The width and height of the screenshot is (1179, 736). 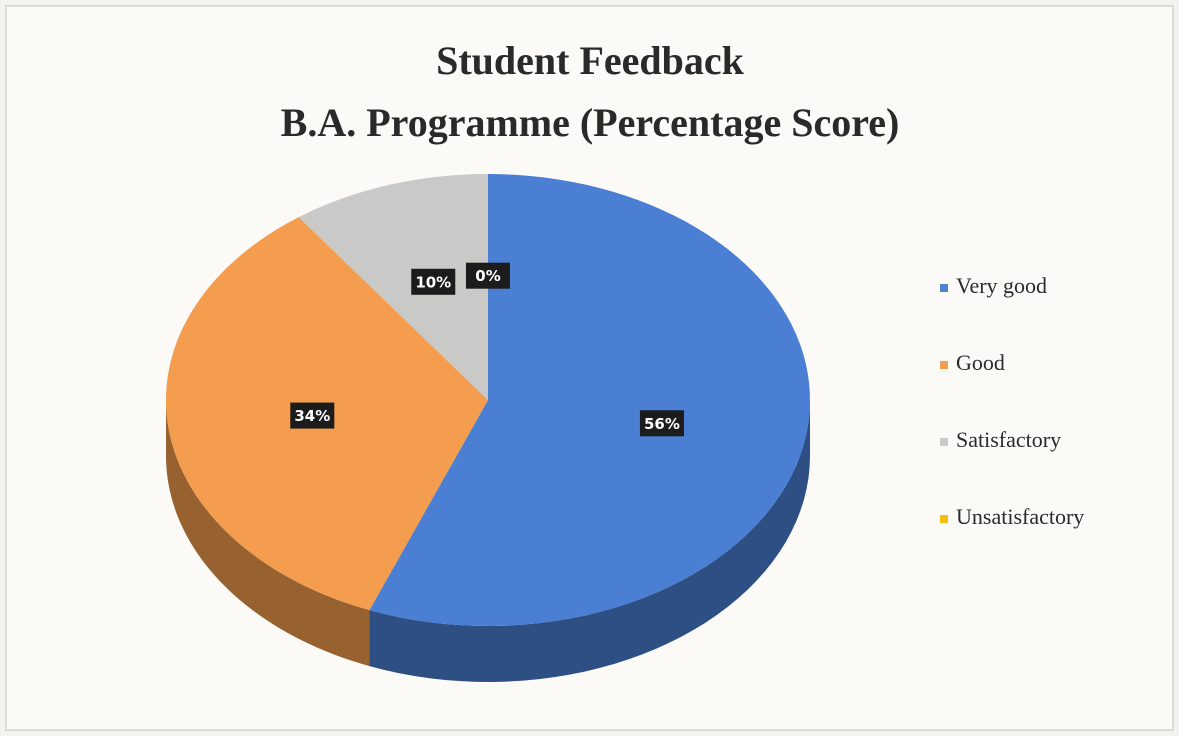 What do you see at coordinates (1008, 439) in the screenshot?
I see `legend-label: Satisfactory` at bounding box center [1008, 439].